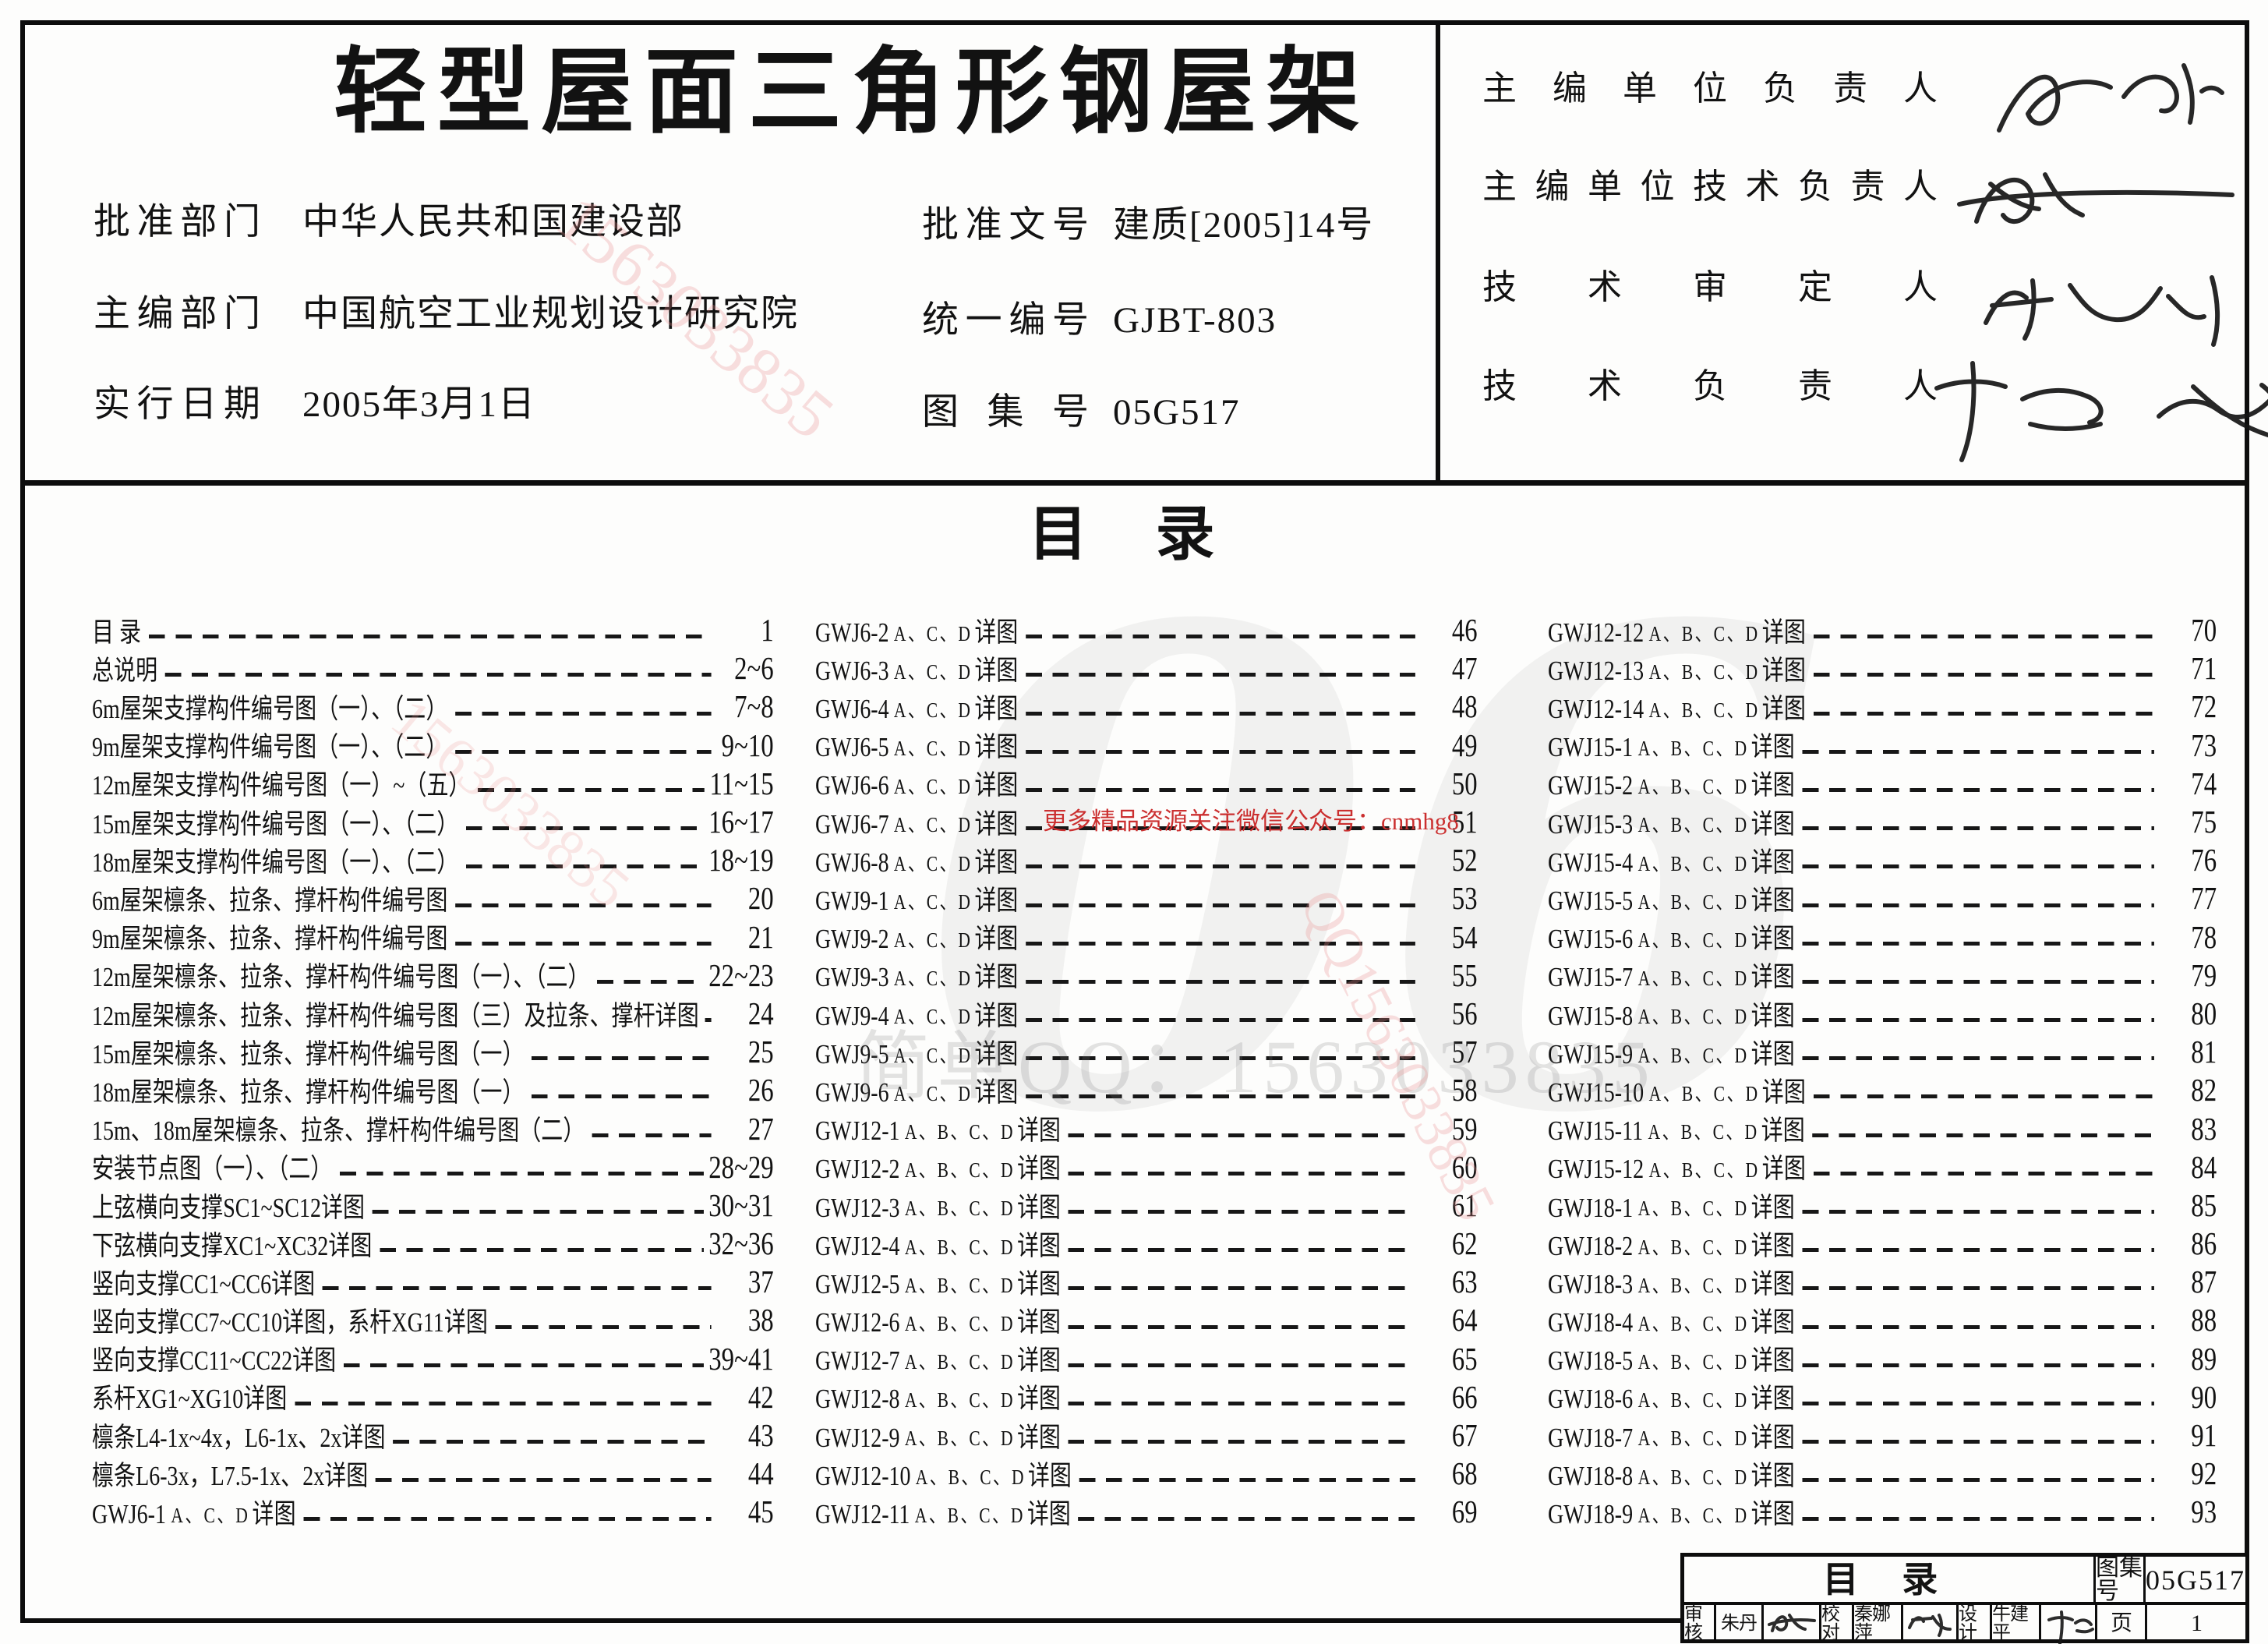  What do you see at coordinates (2016, 1623) in the screenshot?
I see `designer-name: 牛建平` at bounding box center [2016, 1623].